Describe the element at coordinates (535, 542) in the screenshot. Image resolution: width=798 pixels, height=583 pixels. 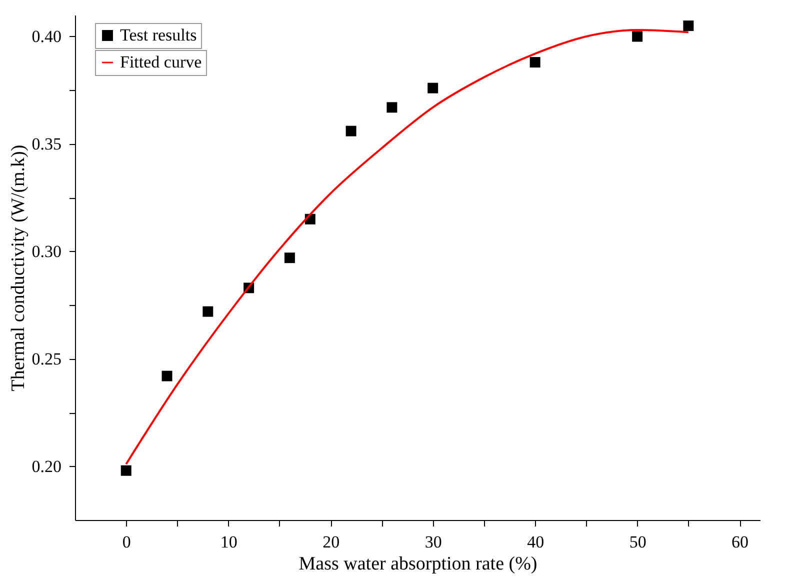
I see `x-tick-label: 40` at that location.